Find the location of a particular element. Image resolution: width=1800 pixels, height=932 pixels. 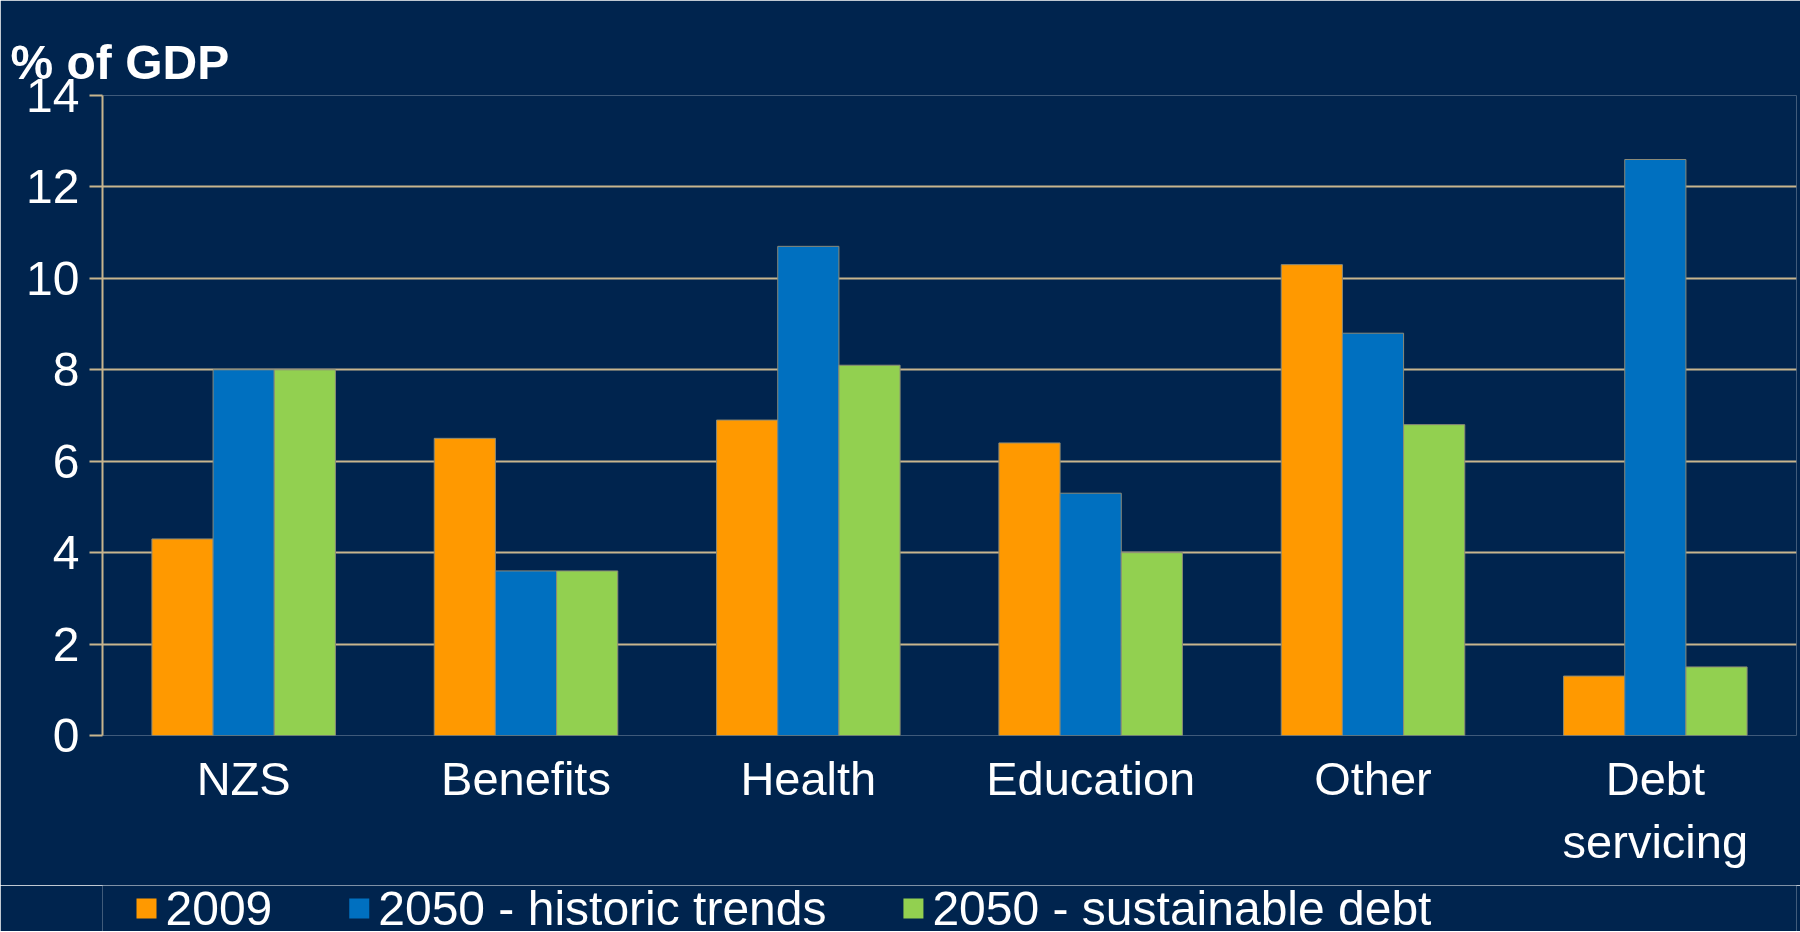

y-tick-label: 8 is located at coordinates (66, 370).